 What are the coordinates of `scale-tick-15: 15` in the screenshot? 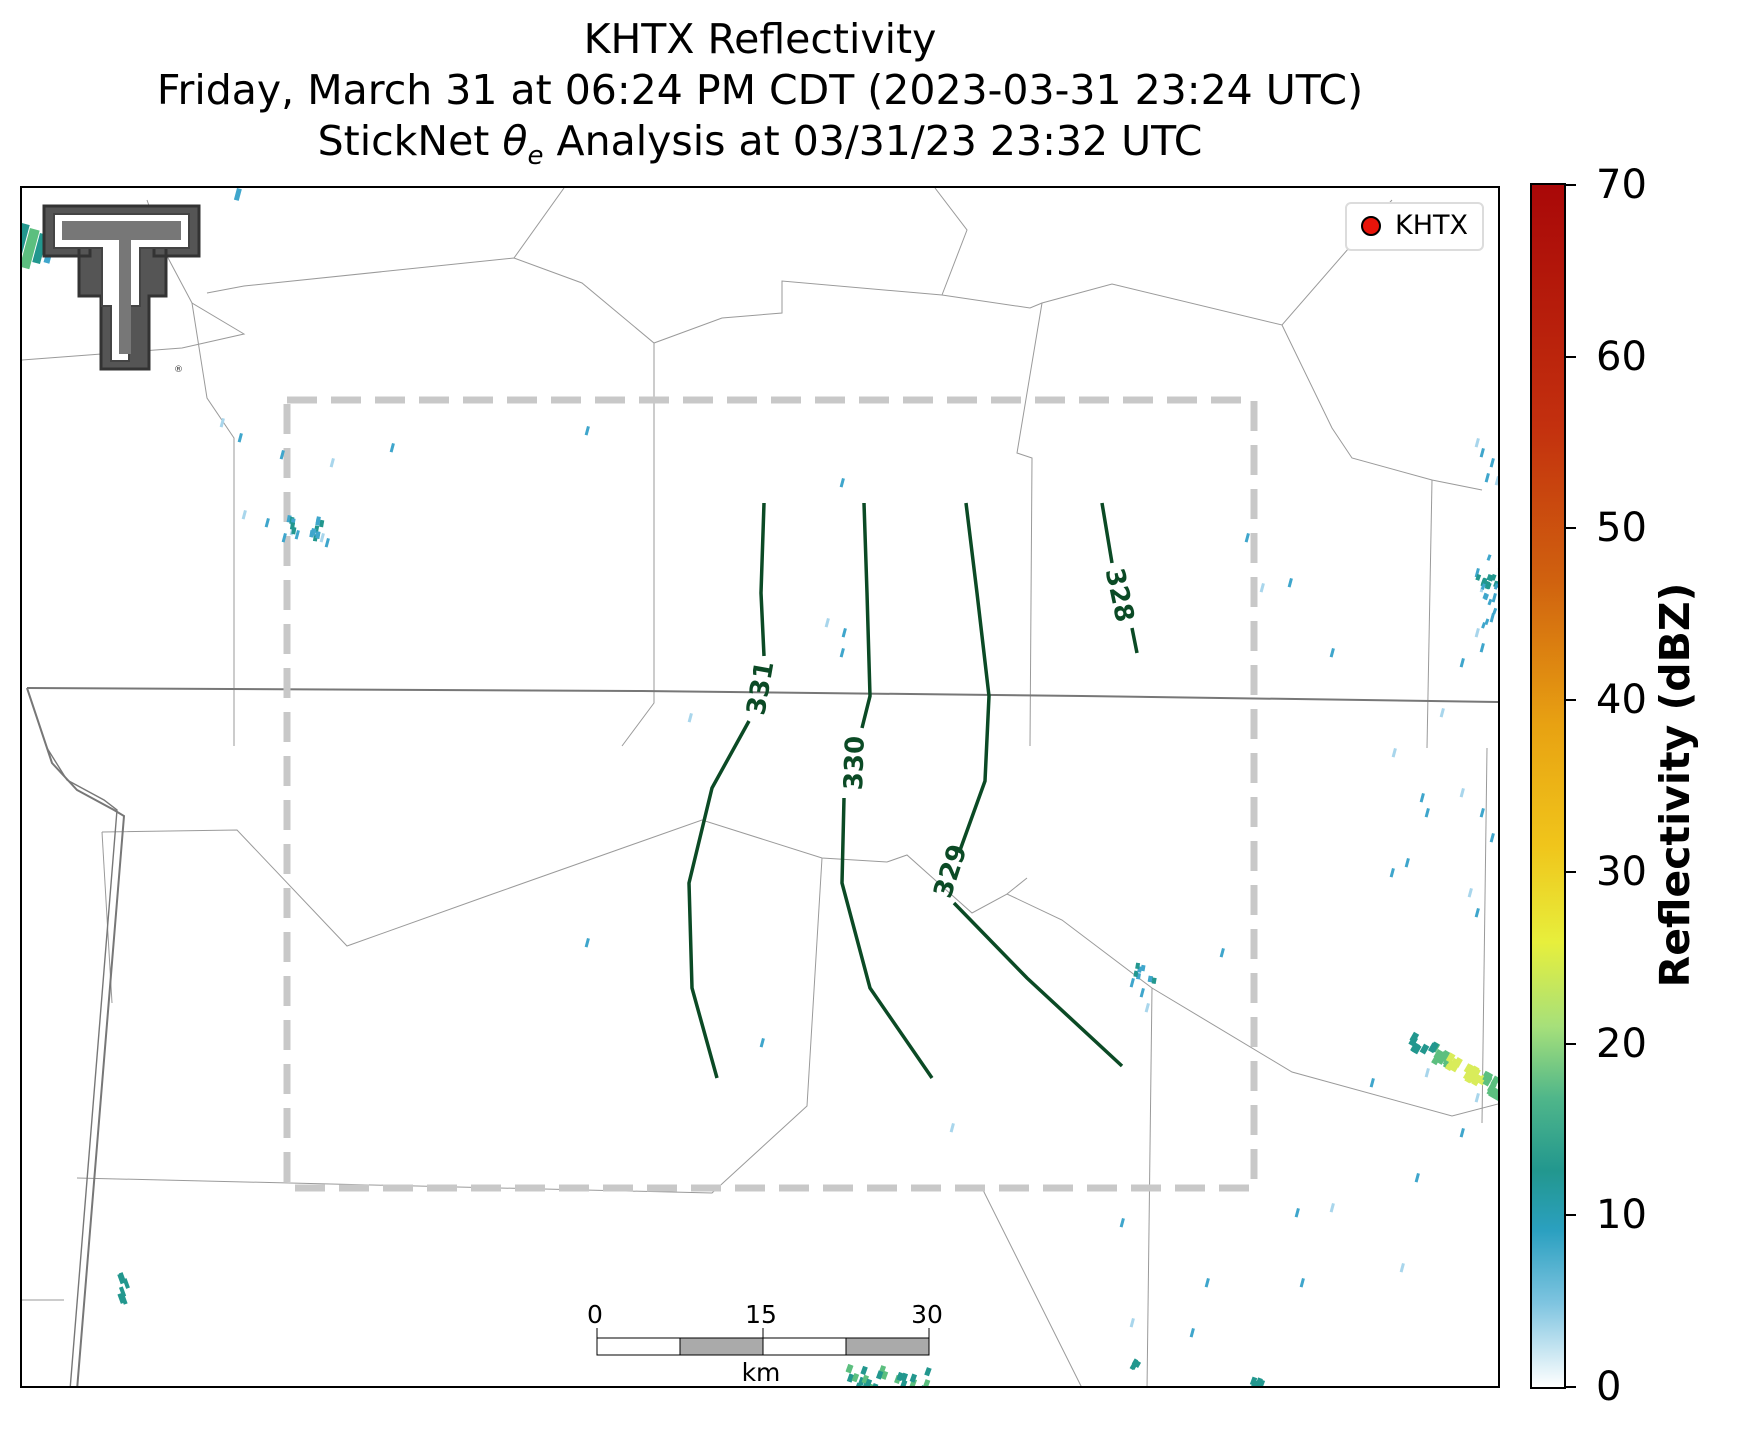 It's located at (761, 1314).